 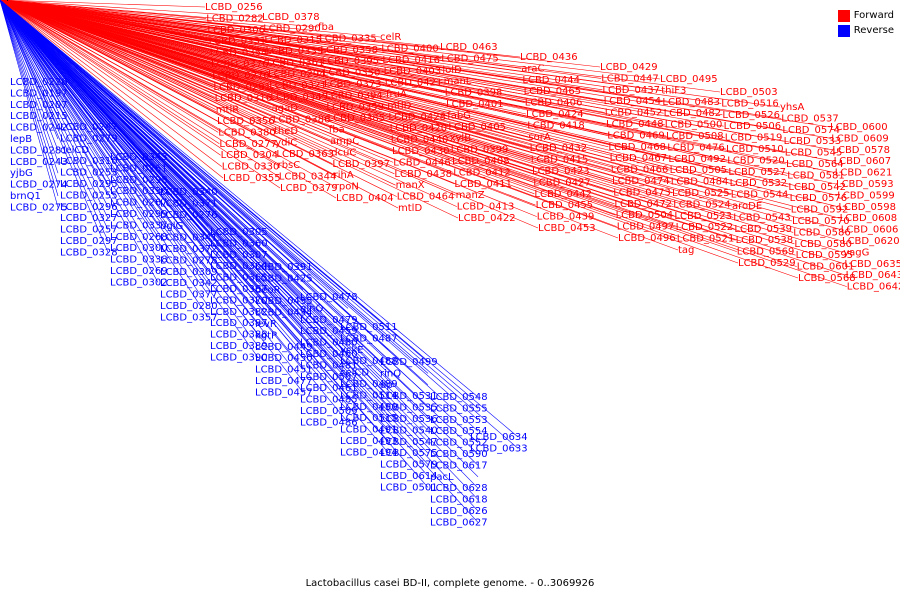 I want to click on forward-gene-label: LCBD_0291, so click(x=242, y=87).